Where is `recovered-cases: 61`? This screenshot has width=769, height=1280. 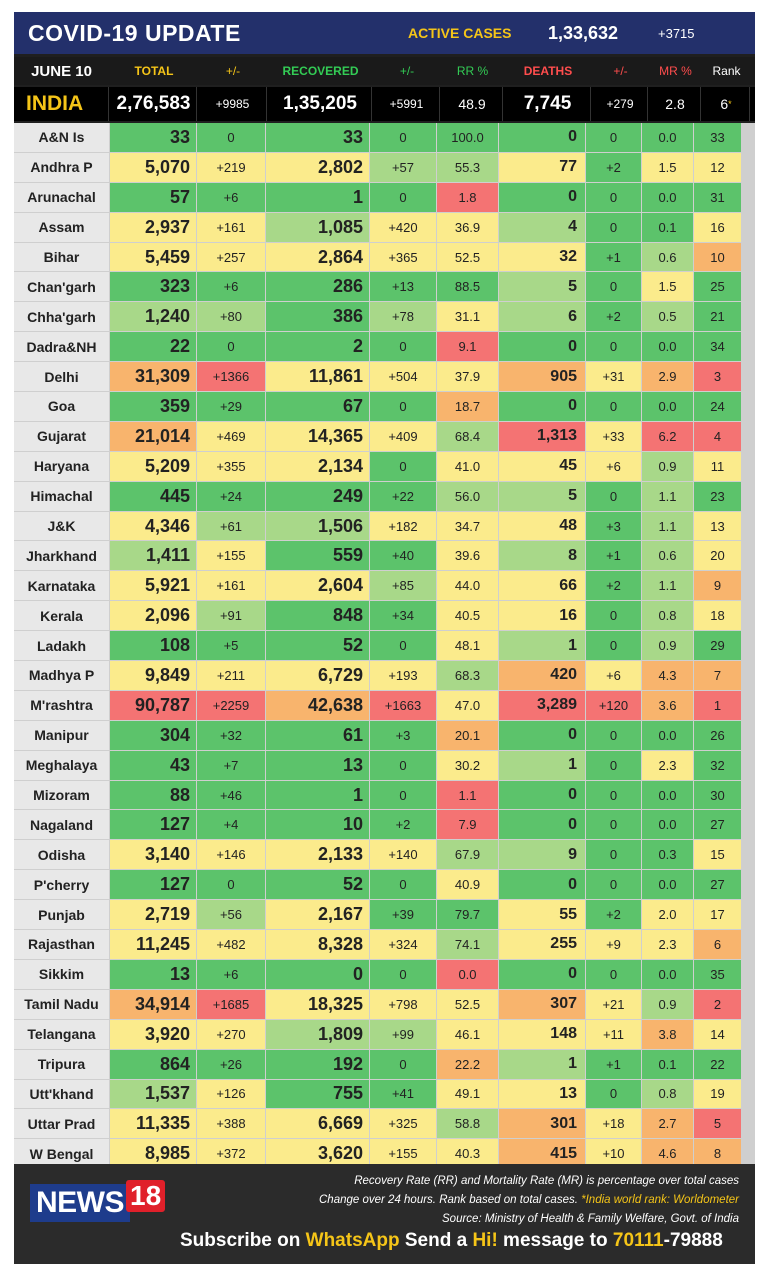
recovered-cases: 61 is located at coordinates (317, 735).